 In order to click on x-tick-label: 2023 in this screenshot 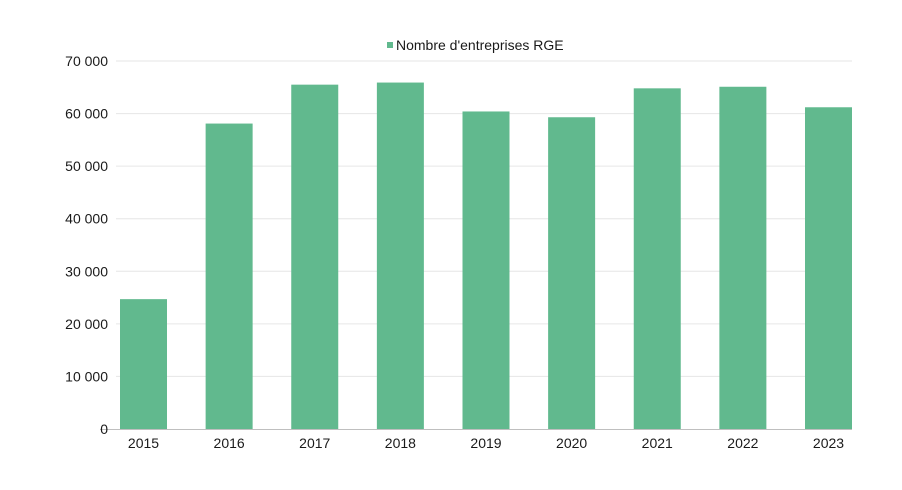, I will do `click(828, 443)`.